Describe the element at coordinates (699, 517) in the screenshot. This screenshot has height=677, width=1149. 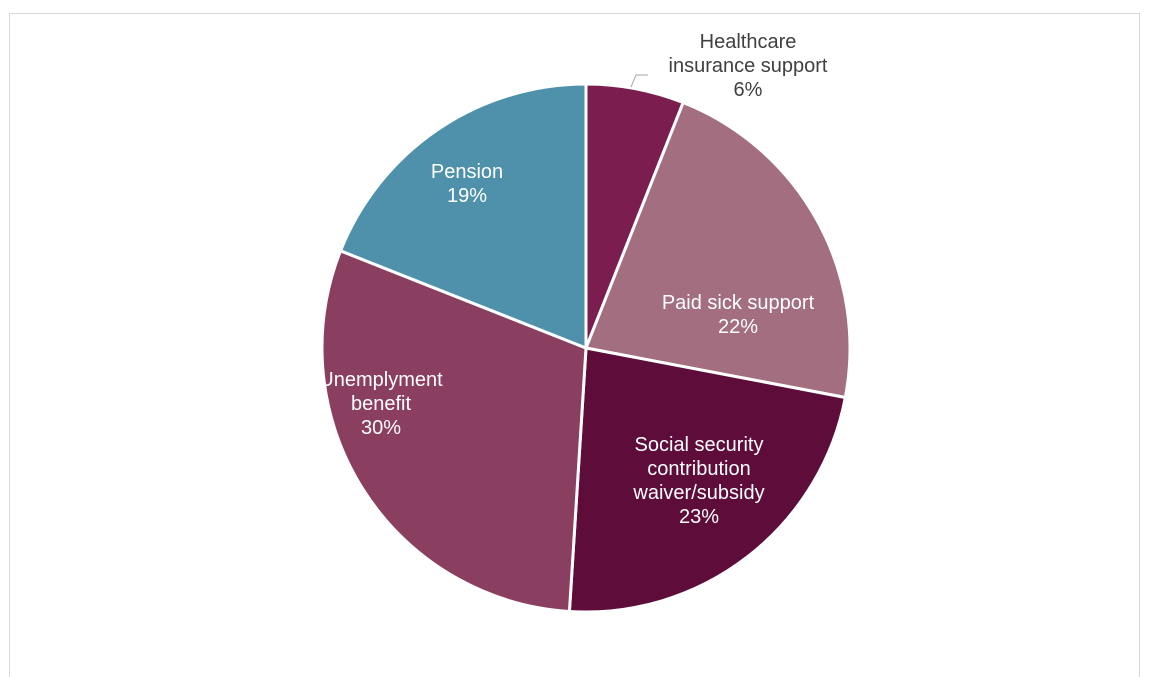
I see `slice-value-label: 23%` at that location.